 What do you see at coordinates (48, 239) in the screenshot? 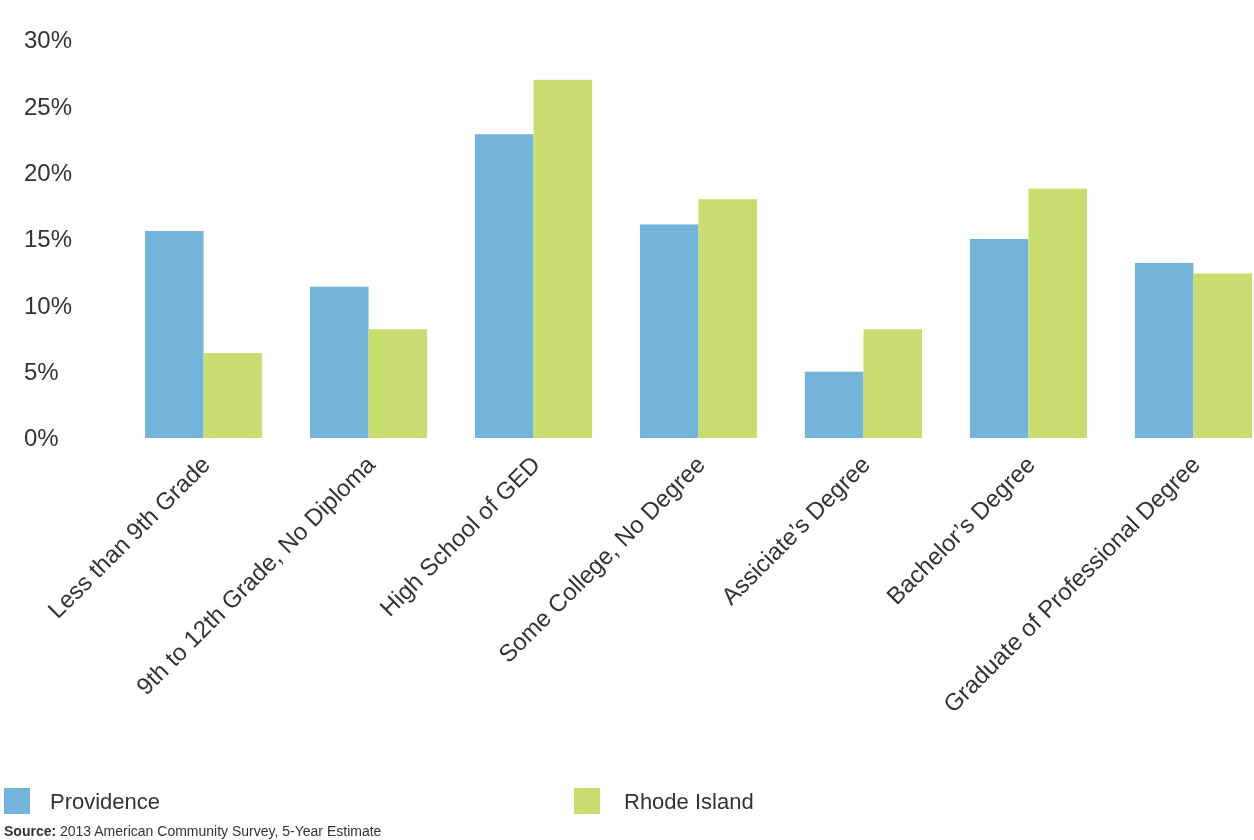
I see `y-tick-label: 15%` at bounding box center [48, 239].